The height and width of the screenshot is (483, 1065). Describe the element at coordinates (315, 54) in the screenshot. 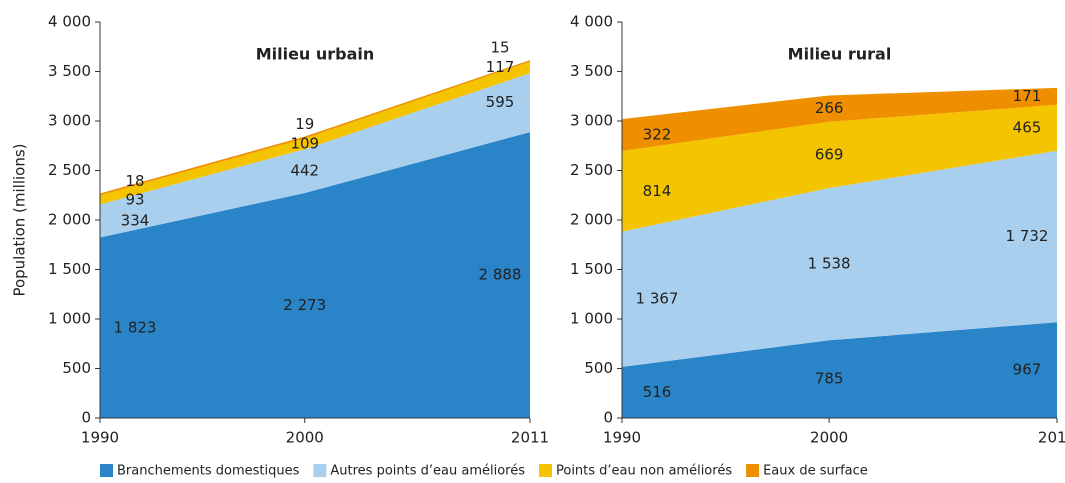

I see `chart-title: Milieu urbain` at that location.